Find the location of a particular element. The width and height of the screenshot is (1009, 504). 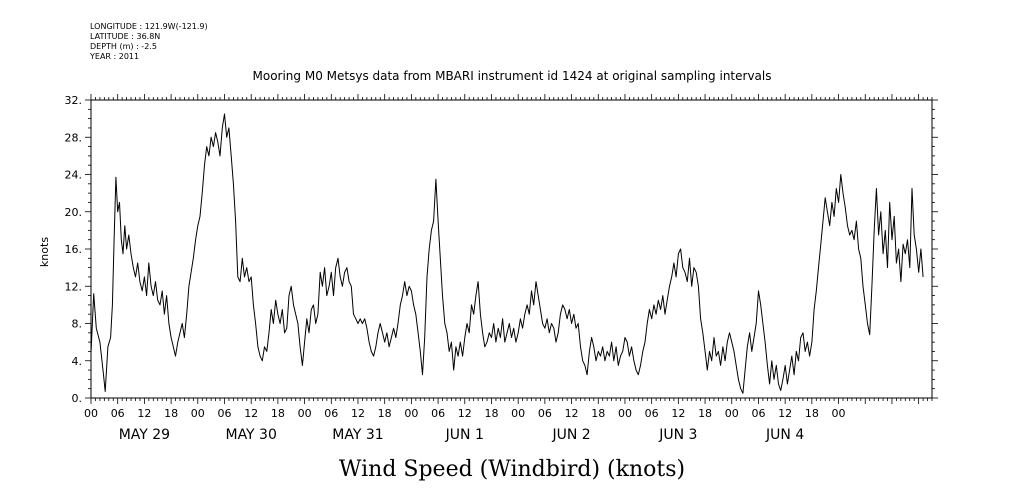

x-date-label: MAY 30 is located at coordinates (250, 435).